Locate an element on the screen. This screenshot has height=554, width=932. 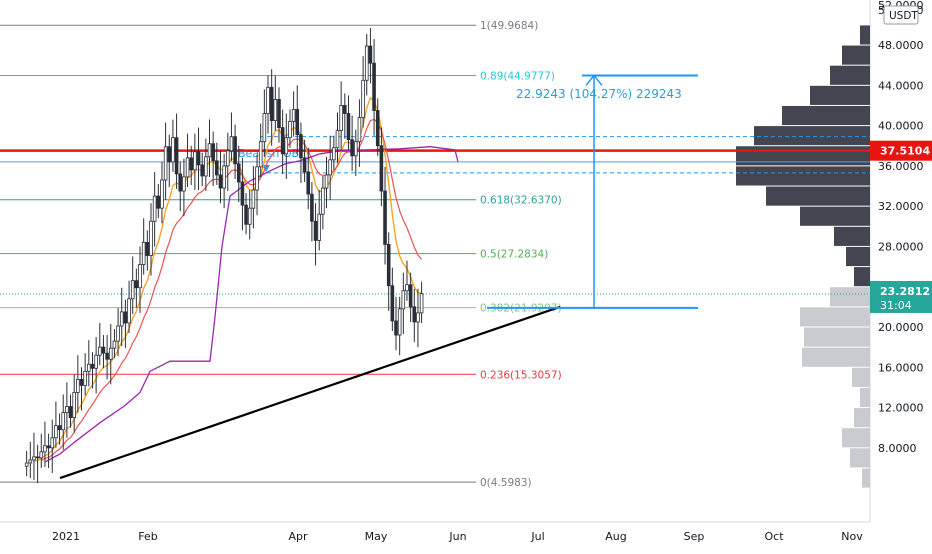
time-tick-label: 2021 is located at coordinates (66, 536).